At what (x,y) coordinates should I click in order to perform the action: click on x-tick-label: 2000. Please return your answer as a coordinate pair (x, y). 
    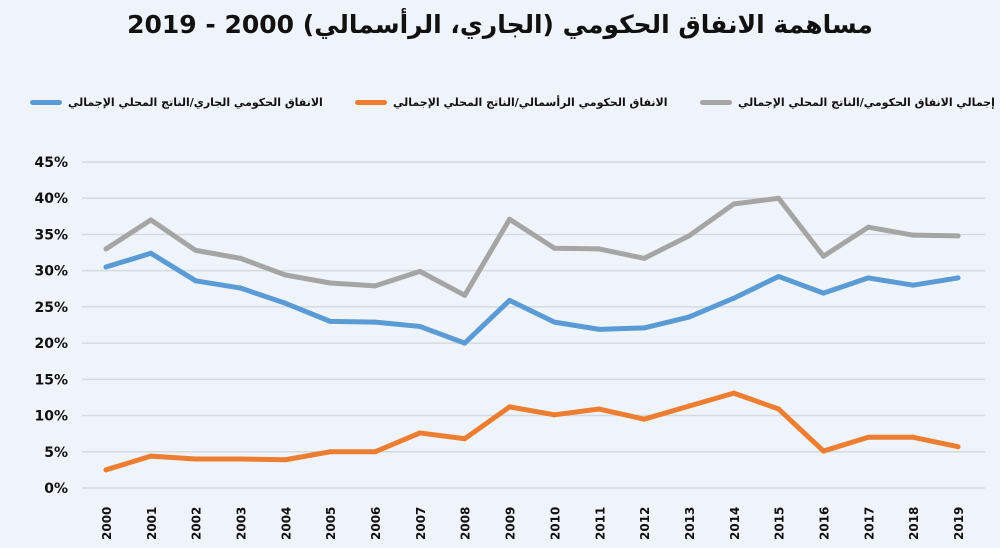
    Looking at the image, I should click on (107, 523).